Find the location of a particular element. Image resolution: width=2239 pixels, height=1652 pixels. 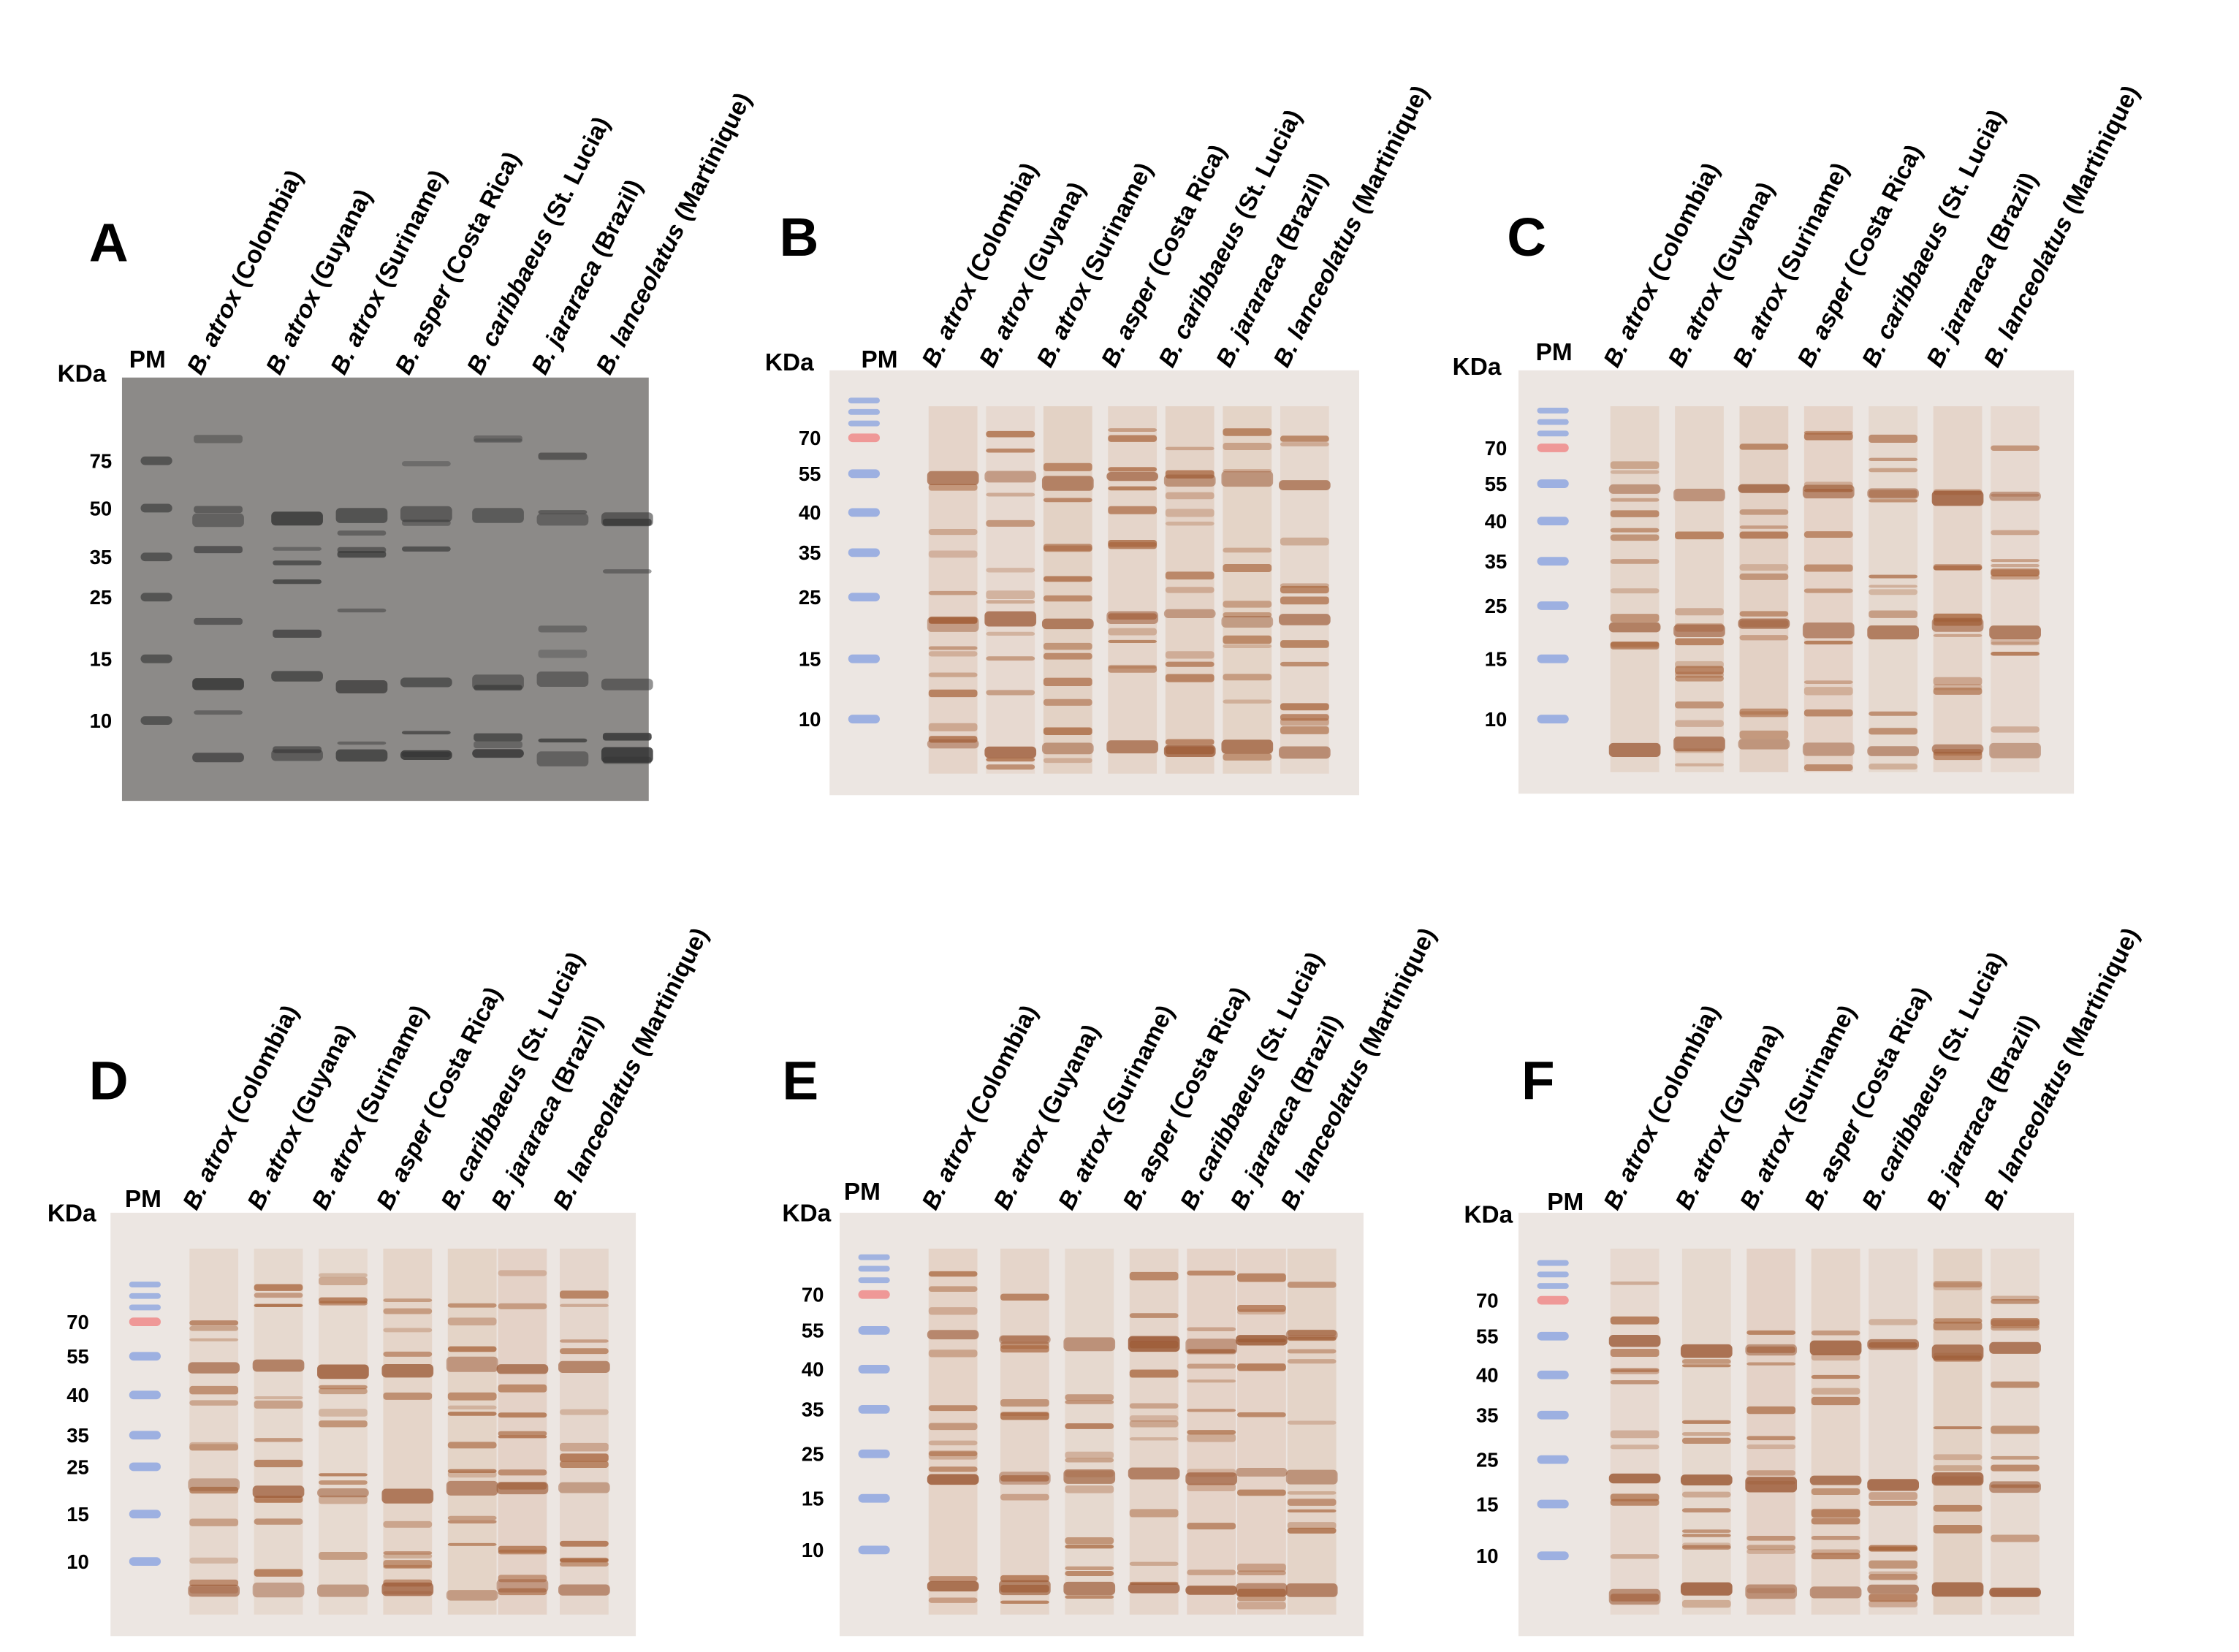

gel is located at coordinates (385, 589).